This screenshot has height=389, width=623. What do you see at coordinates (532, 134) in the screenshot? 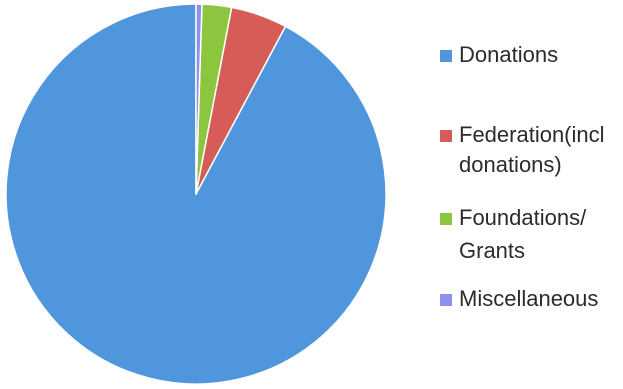
I see `legend-label-federation-line1: Federation(incl` at bounding box center [532, 134].